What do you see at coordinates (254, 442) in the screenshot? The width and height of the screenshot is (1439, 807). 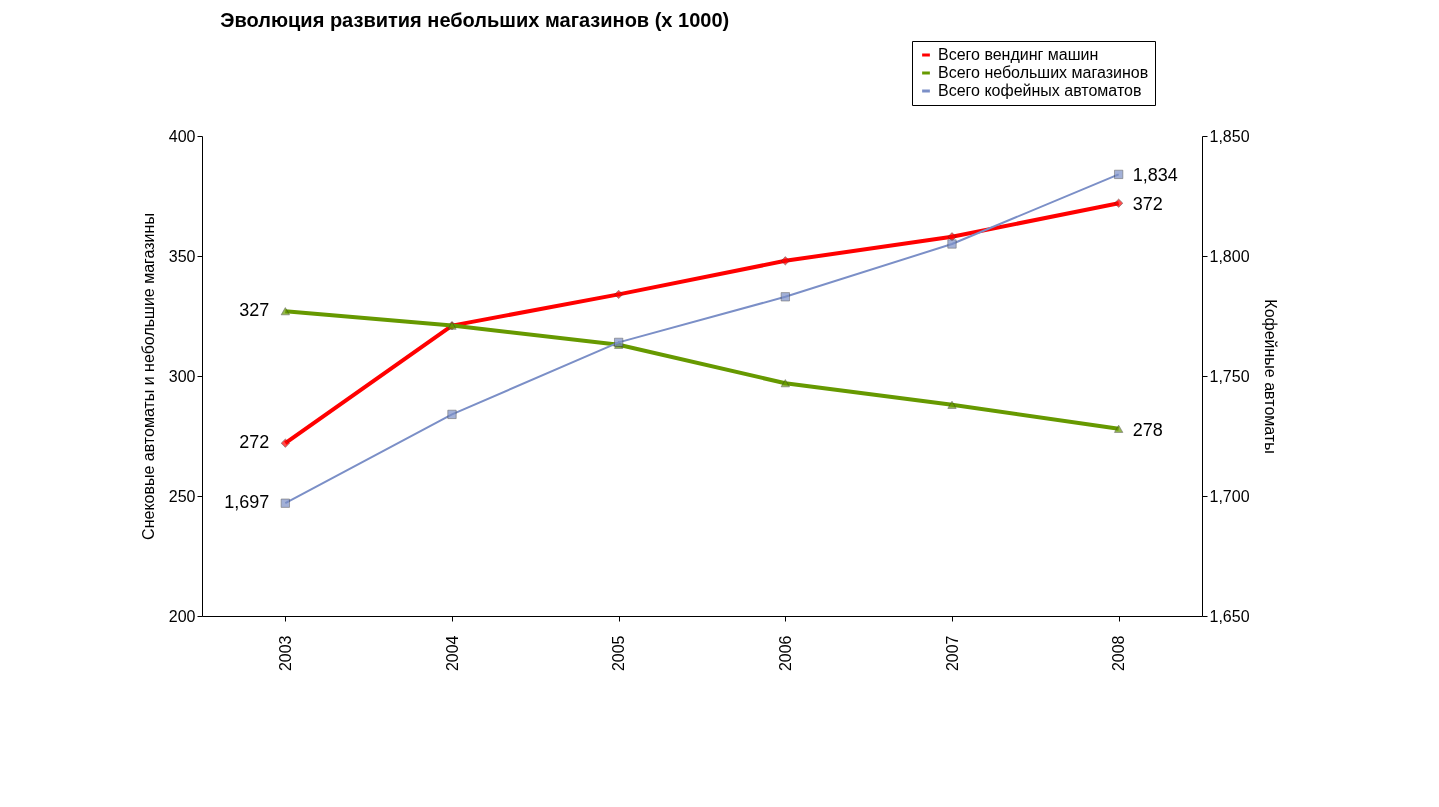 I see `data-label: 272` at bounding box center [254, 442].